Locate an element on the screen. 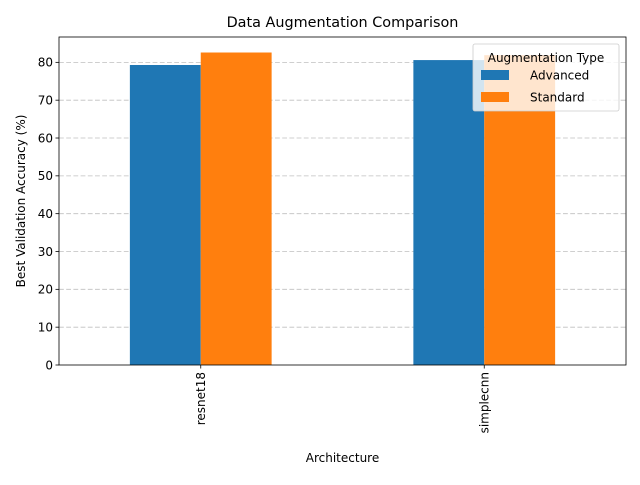 Image resolution: width=640 pixels, height=485 pixels. y-tick-label: 20 is located at coordinates (45, 290).